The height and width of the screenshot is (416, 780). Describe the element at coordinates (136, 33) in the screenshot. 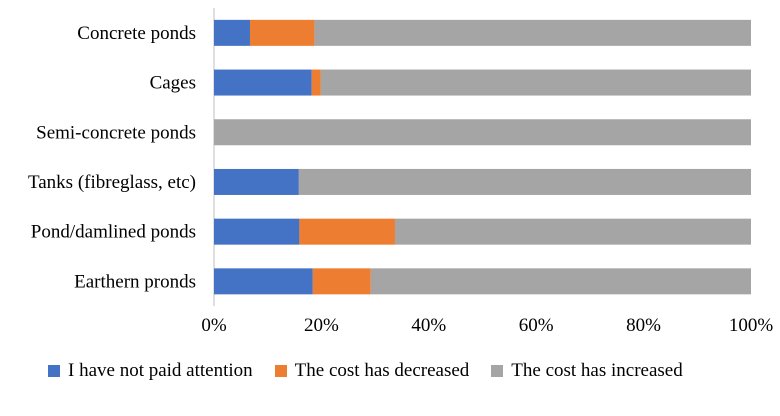

I see `category-label: Concrete ponds` at that location.